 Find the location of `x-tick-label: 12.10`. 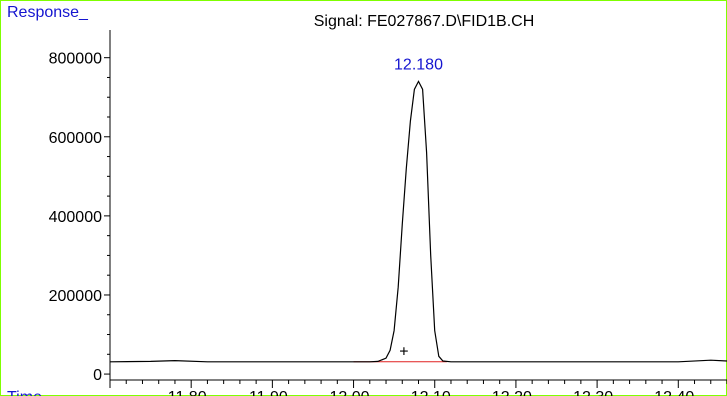

x-tick-label: 12.10 is located at coordinates (431, 392).